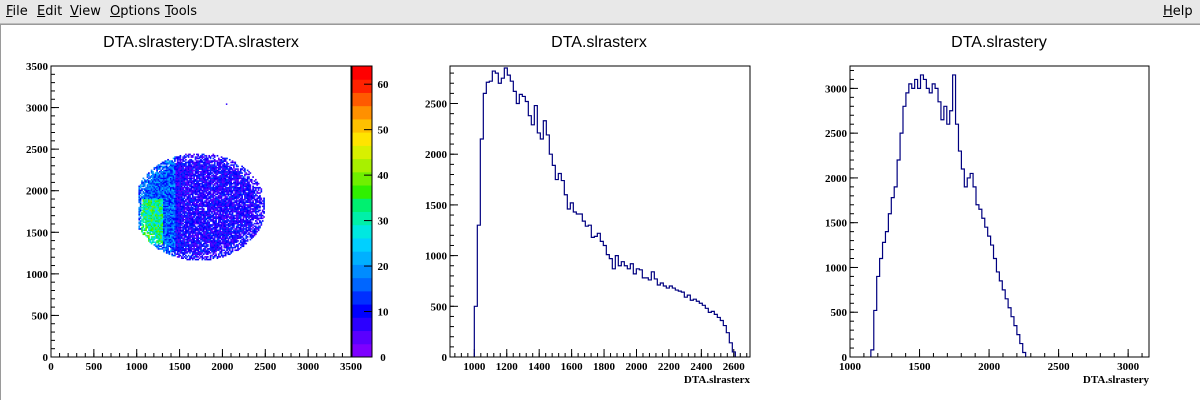 This screenshot has height=400, width=1200. I want to click on menu-options: Options, so click(135, 12).